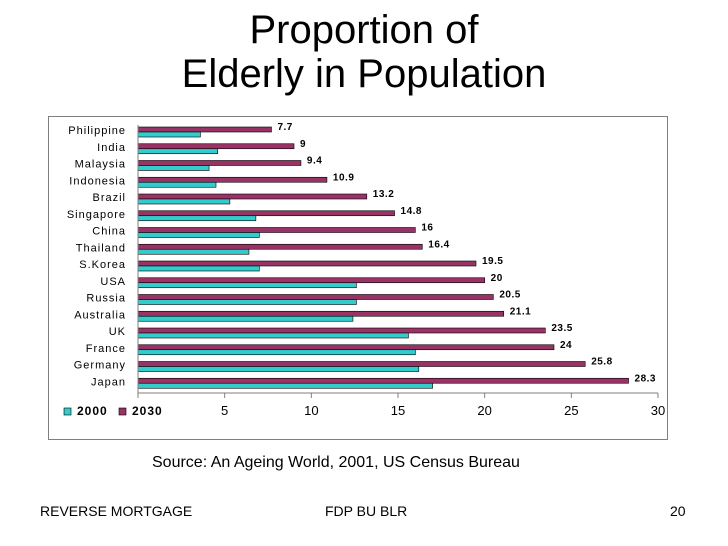 This screenshot has height=546, width=728. I want to click on legend-swatch-2000, so click(67, 411).